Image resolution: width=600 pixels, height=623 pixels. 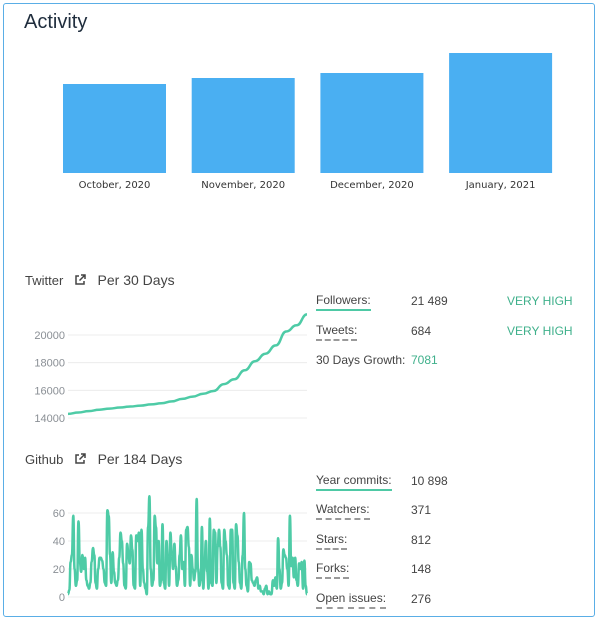 What do you see at coordinates (56, 22) in the screenshot?
I see `card-title: Activity` at bounding box center [56, 22].